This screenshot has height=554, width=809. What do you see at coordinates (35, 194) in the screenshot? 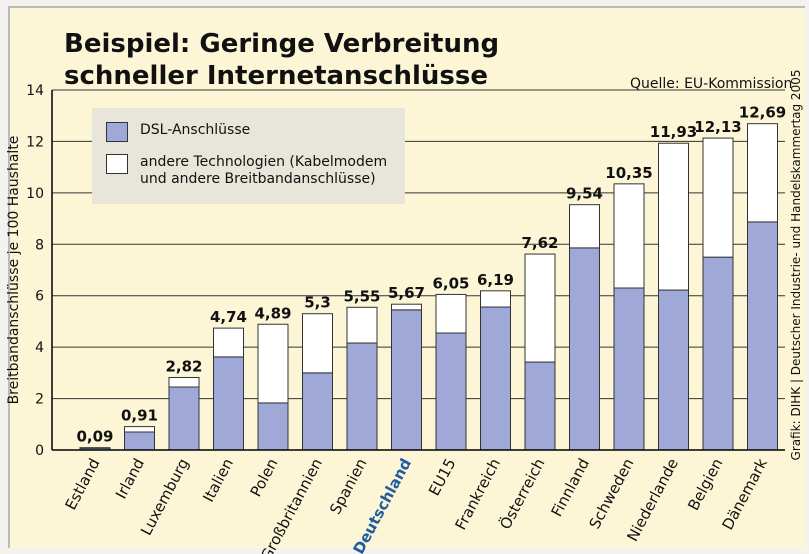
I see `y-tick-label: 10` at bounding box center [35, 194].